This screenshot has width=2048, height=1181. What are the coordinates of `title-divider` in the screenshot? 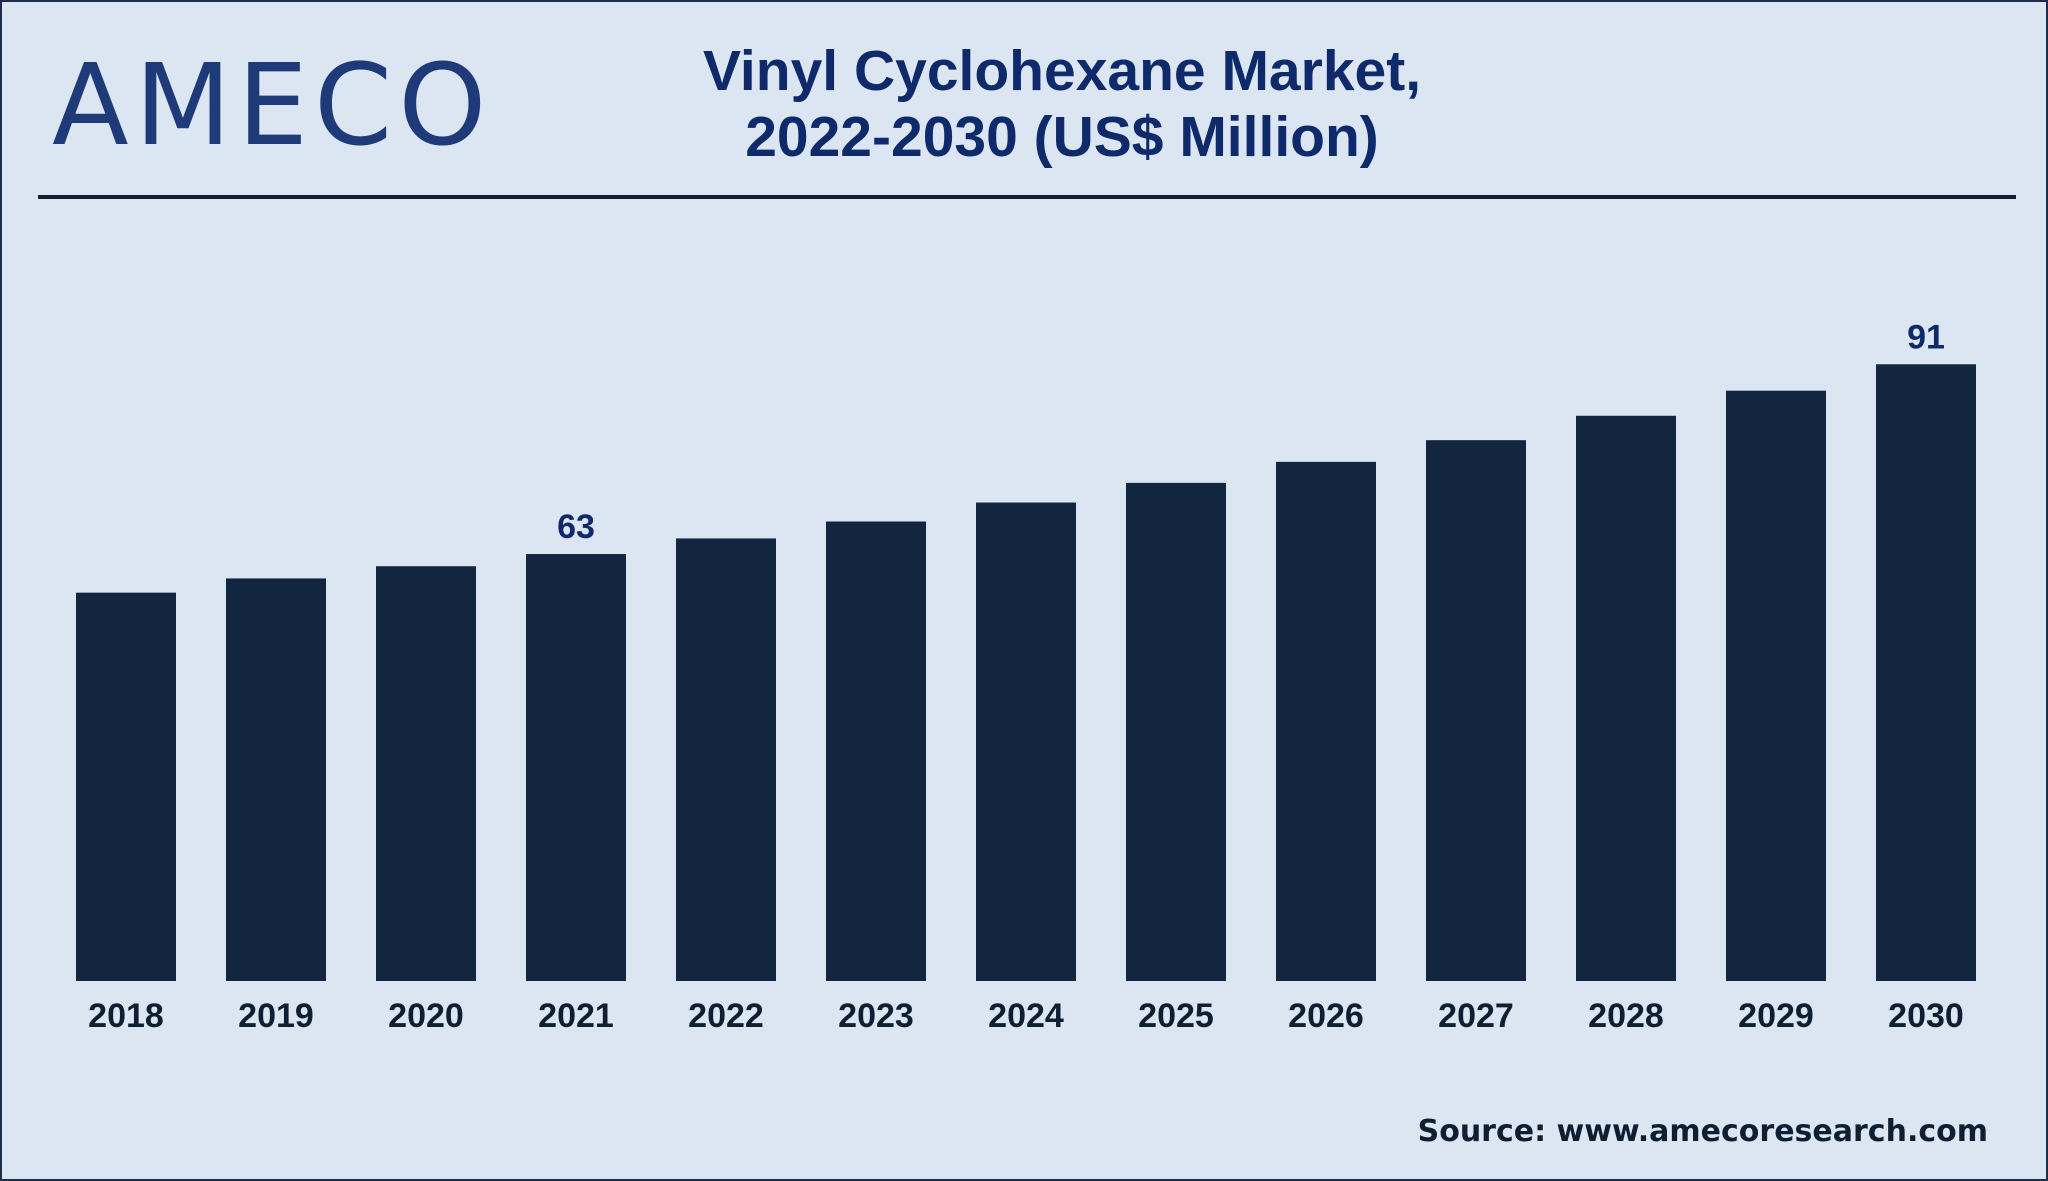 It's located at (1027, 197).